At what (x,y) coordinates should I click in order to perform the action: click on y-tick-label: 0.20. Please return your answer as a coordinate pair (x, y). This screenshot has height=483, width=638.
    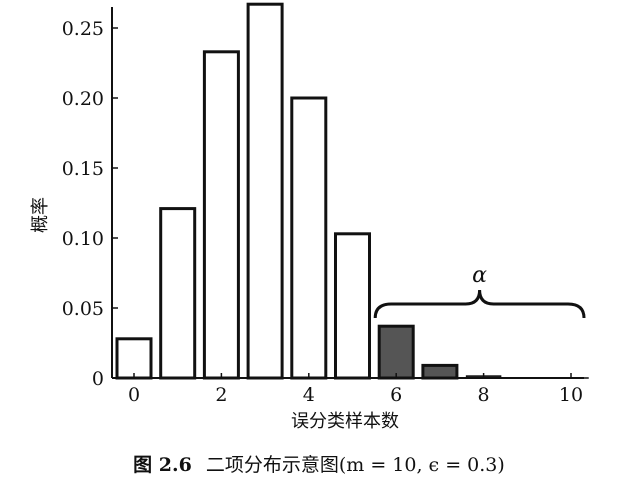
    Looking at the image, I should click on (83, 99).